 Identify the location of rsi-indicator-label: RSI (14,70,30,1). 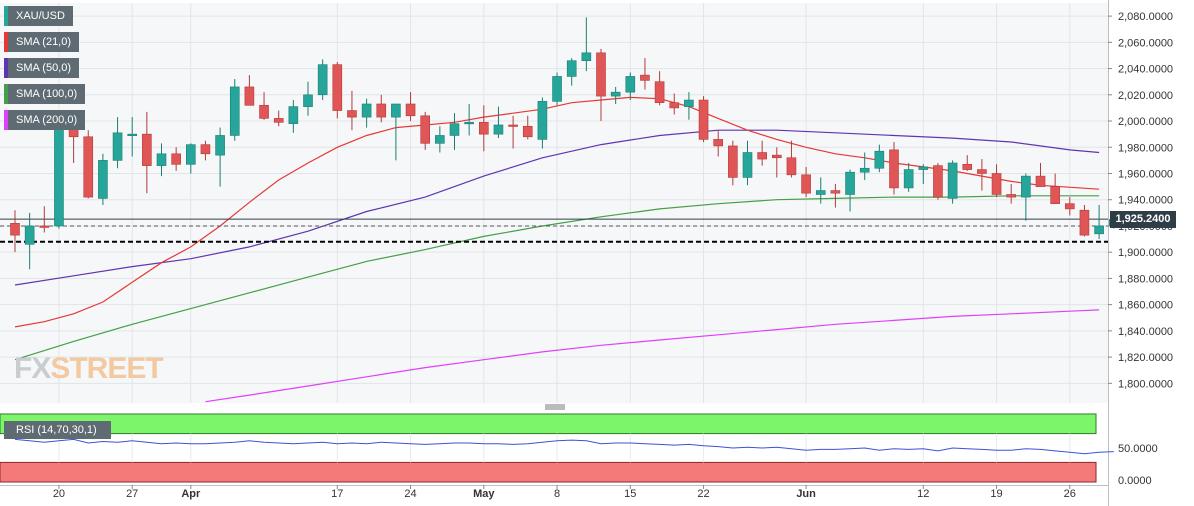
(57, 430).